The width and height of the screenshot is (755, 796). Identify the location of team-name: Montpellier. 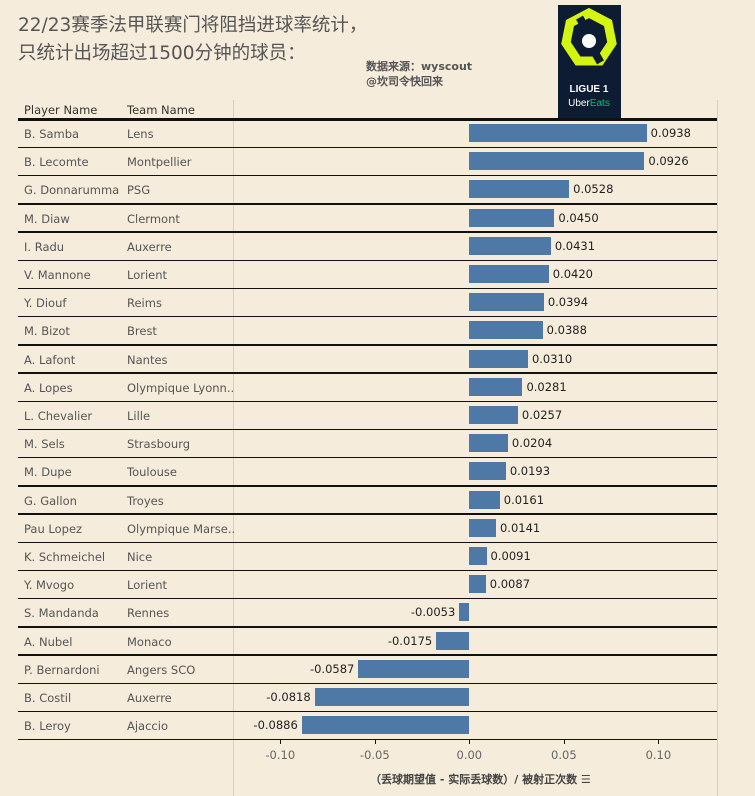
(159, 162).